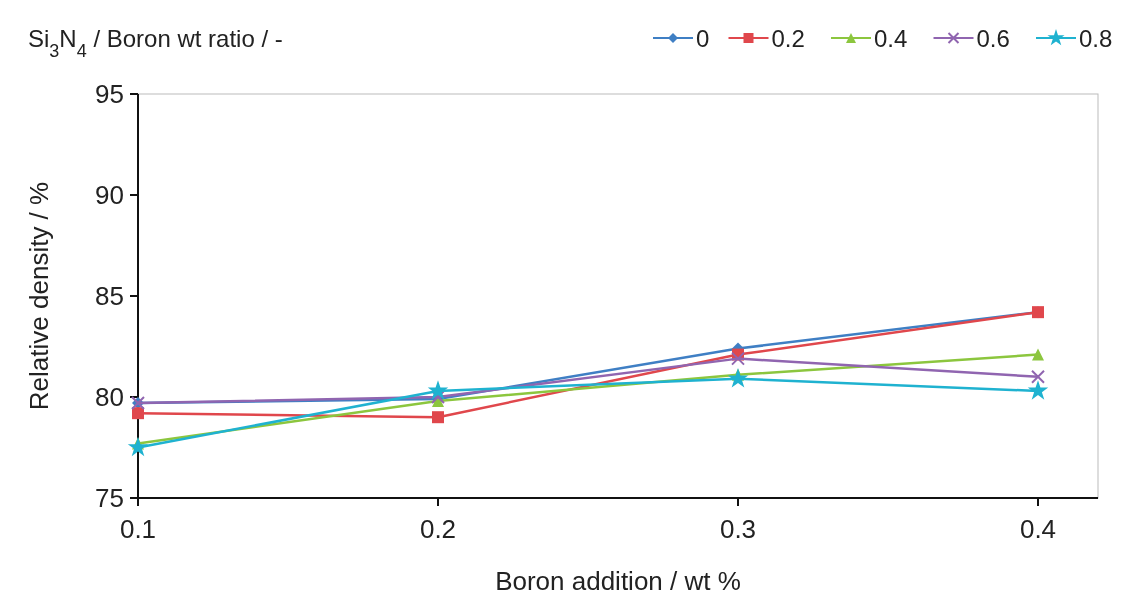 This screenshot has width=1122, height=607. What do you see at coordinates (738, 529) in the screenshot?
I see `x-tick-label: 0.3` at bounding box center [738, 529].